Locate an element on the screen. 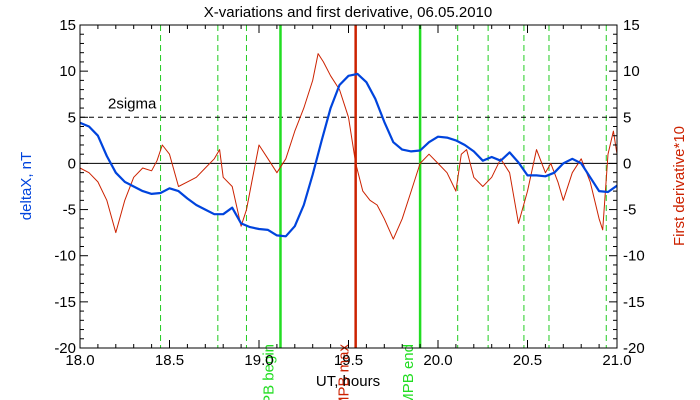 This screenshot has width=700, height=400. mpb-marker-label-0: MPB begin is located at coordinates (269, 372).